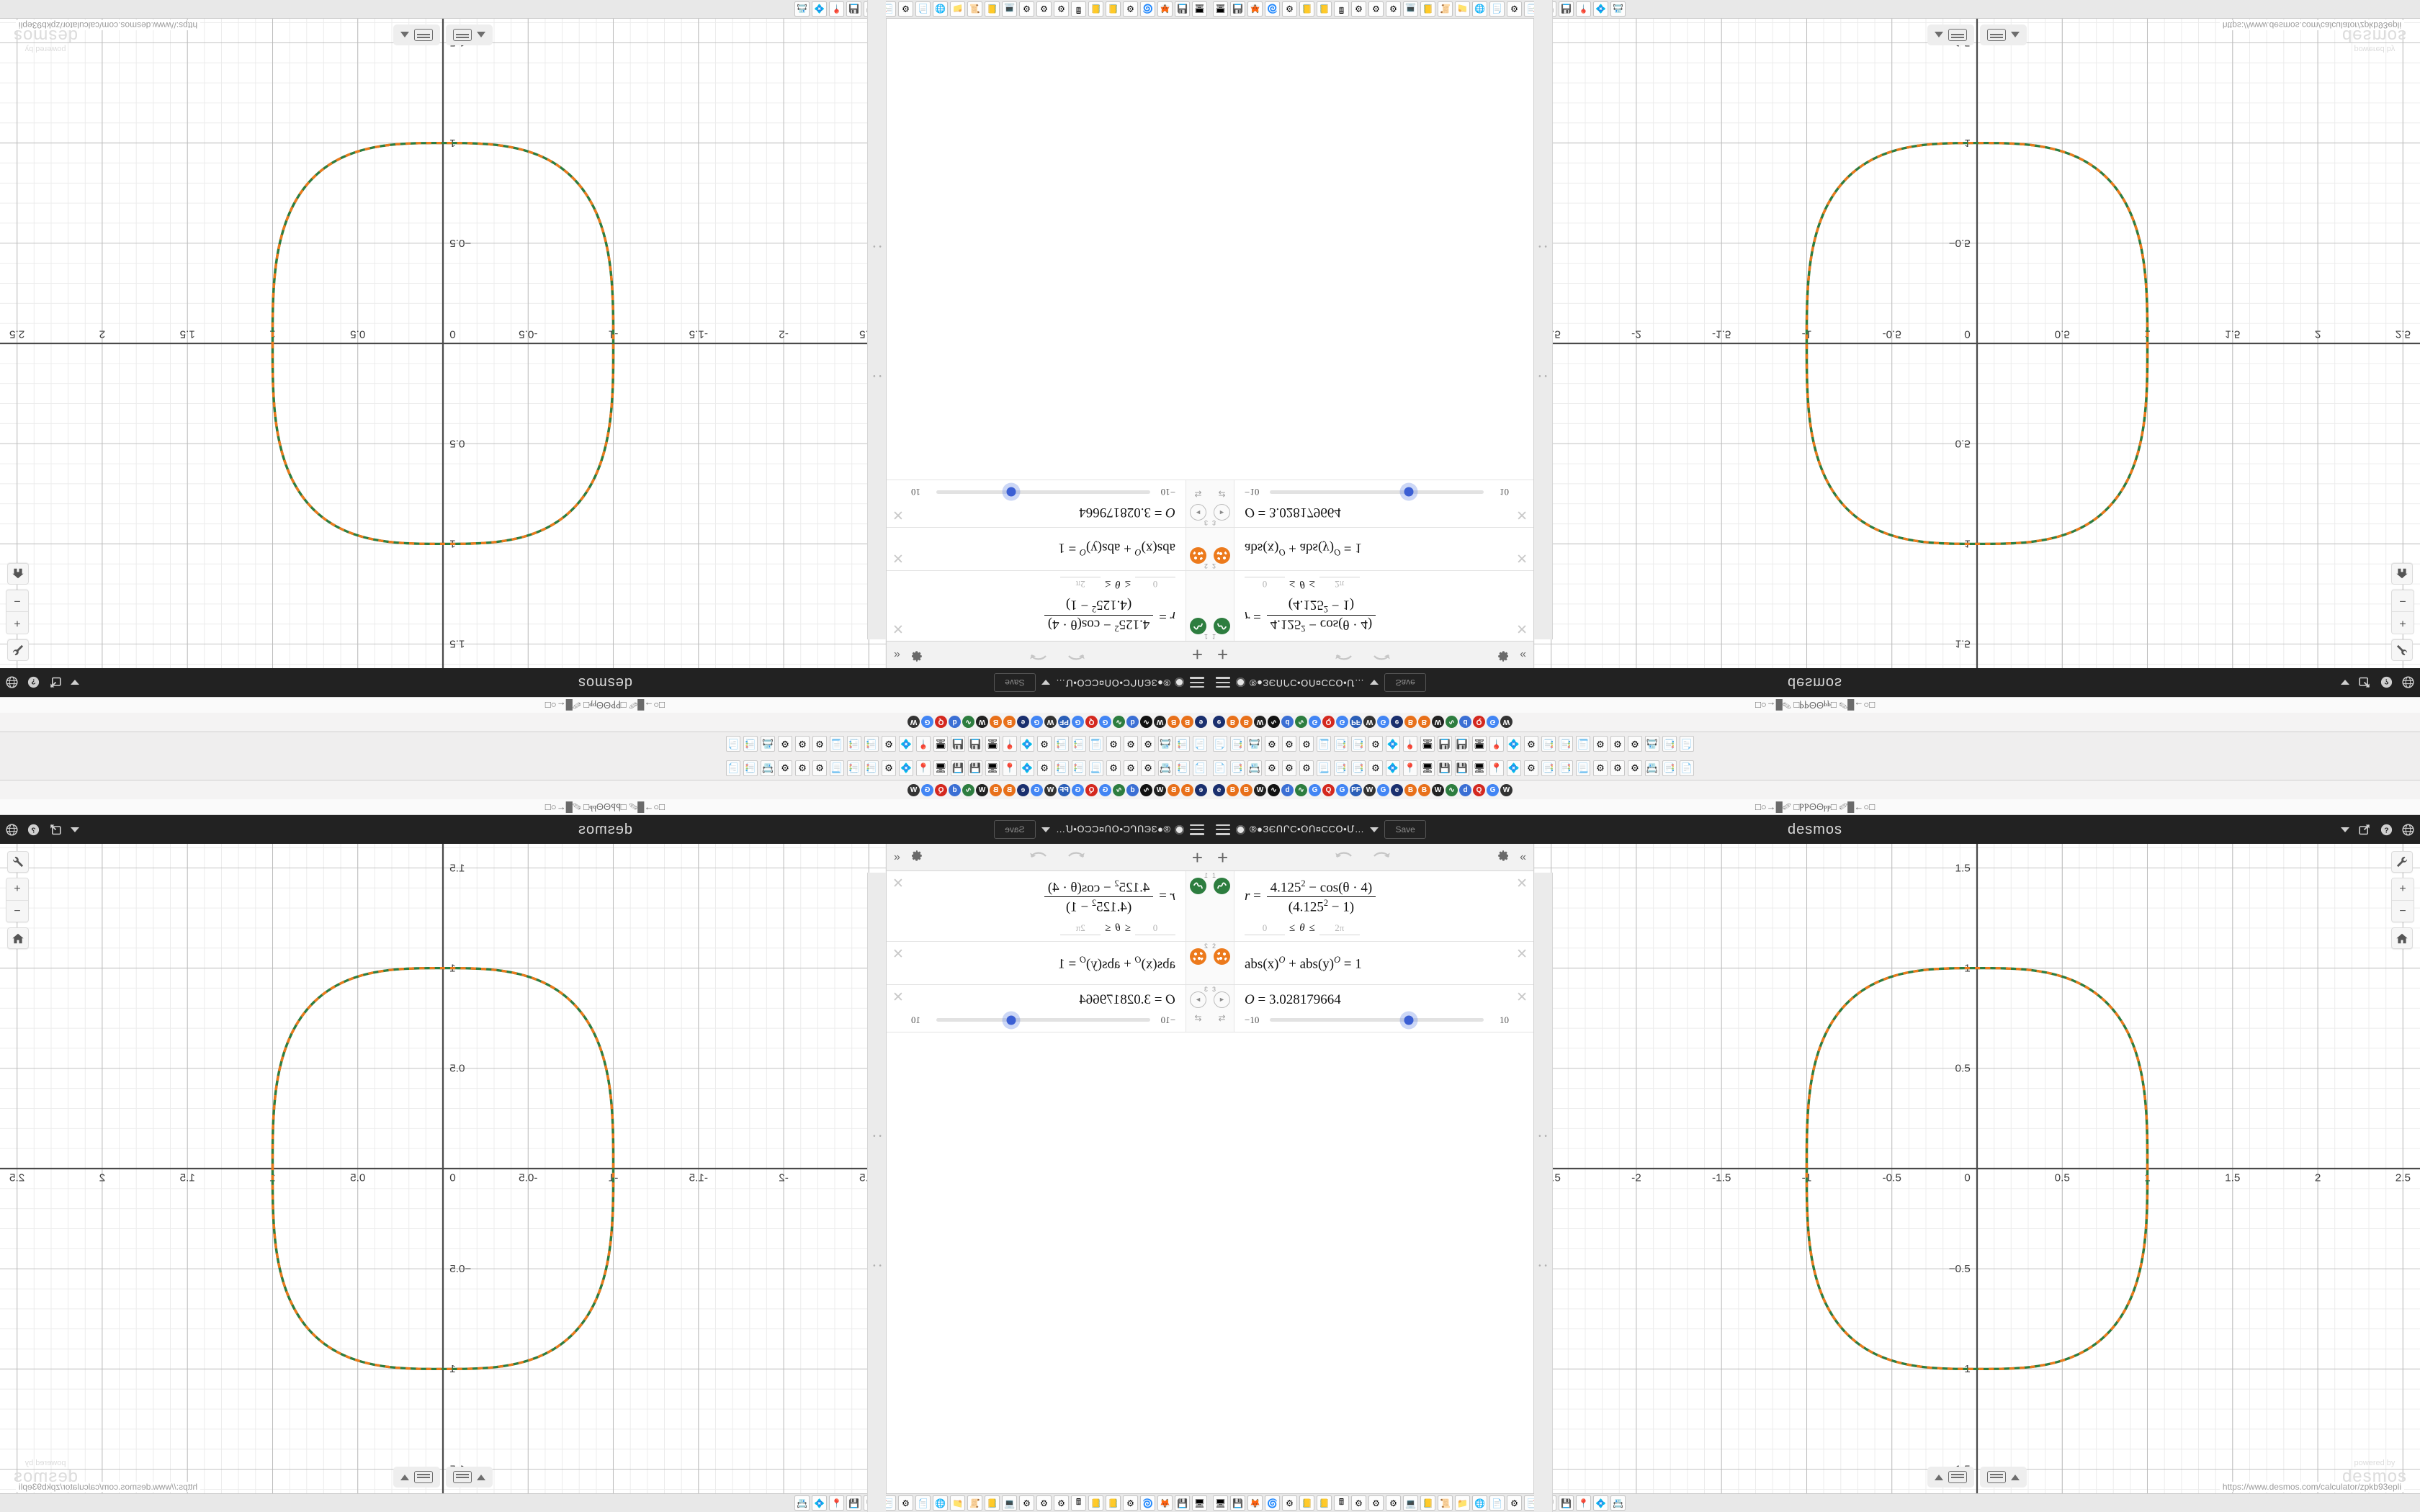 The height and width of the screenshot is (1512, 2420). I want to click on plus-icon: +, so click(1197, 857).